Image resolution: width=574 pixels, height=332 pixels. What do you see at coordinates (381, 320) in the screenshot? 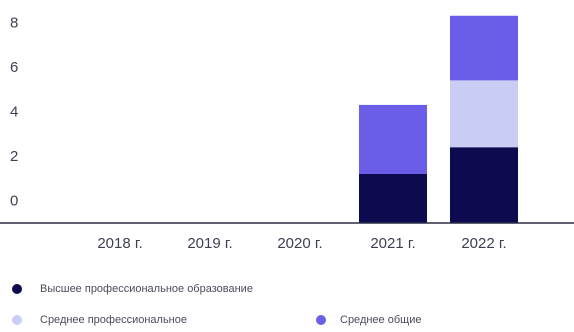
I see `legend-label: Среднее общие` at bounding box center [381, 320].